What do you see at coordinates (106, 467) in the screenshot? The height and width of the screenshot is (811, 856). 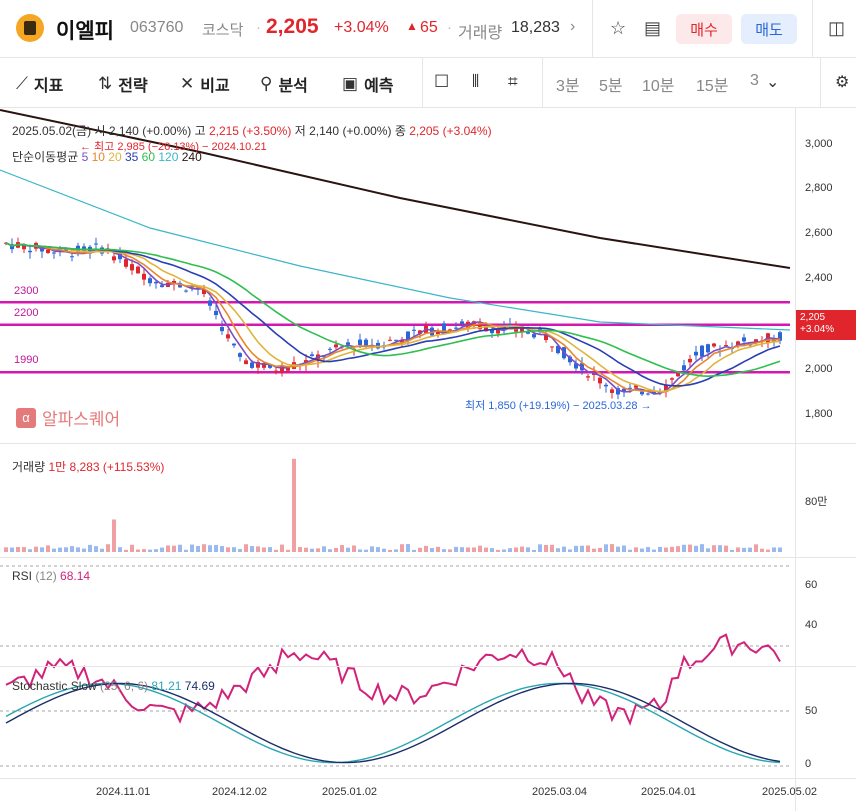 I see `volume-pane-value: 1만 8,283 (+115.53%)` at bounding box center [106, 467].